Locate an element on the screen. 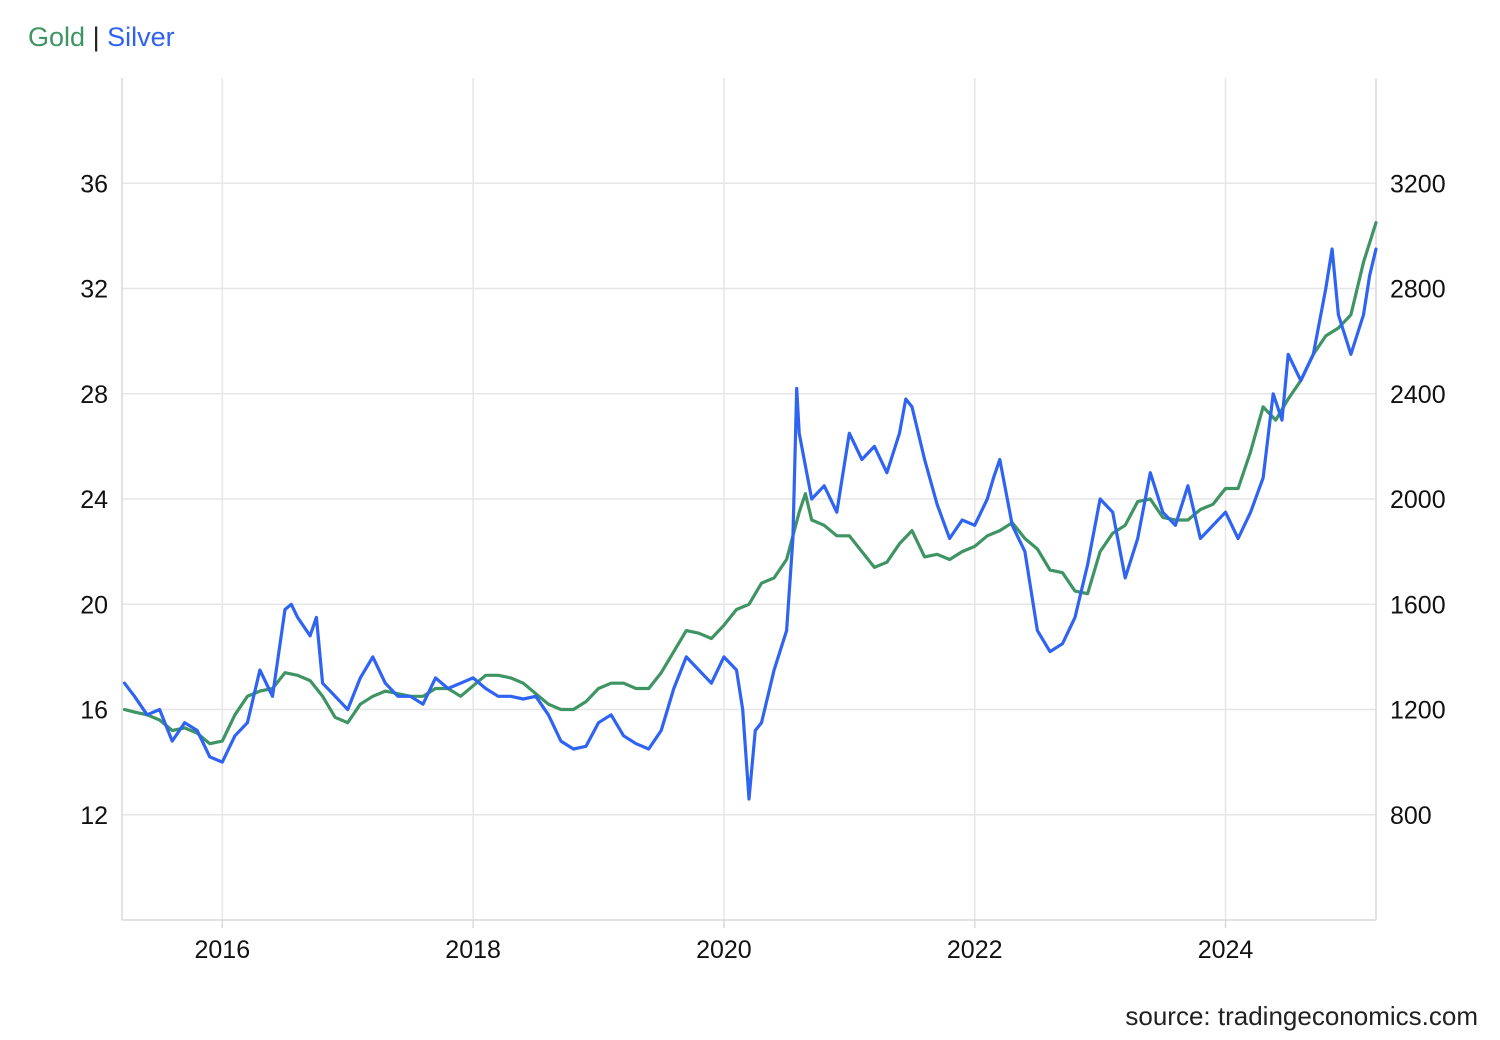 The image size is (1500, 1040). x-tick-label: 2016 is located at coordinates (223, 950).